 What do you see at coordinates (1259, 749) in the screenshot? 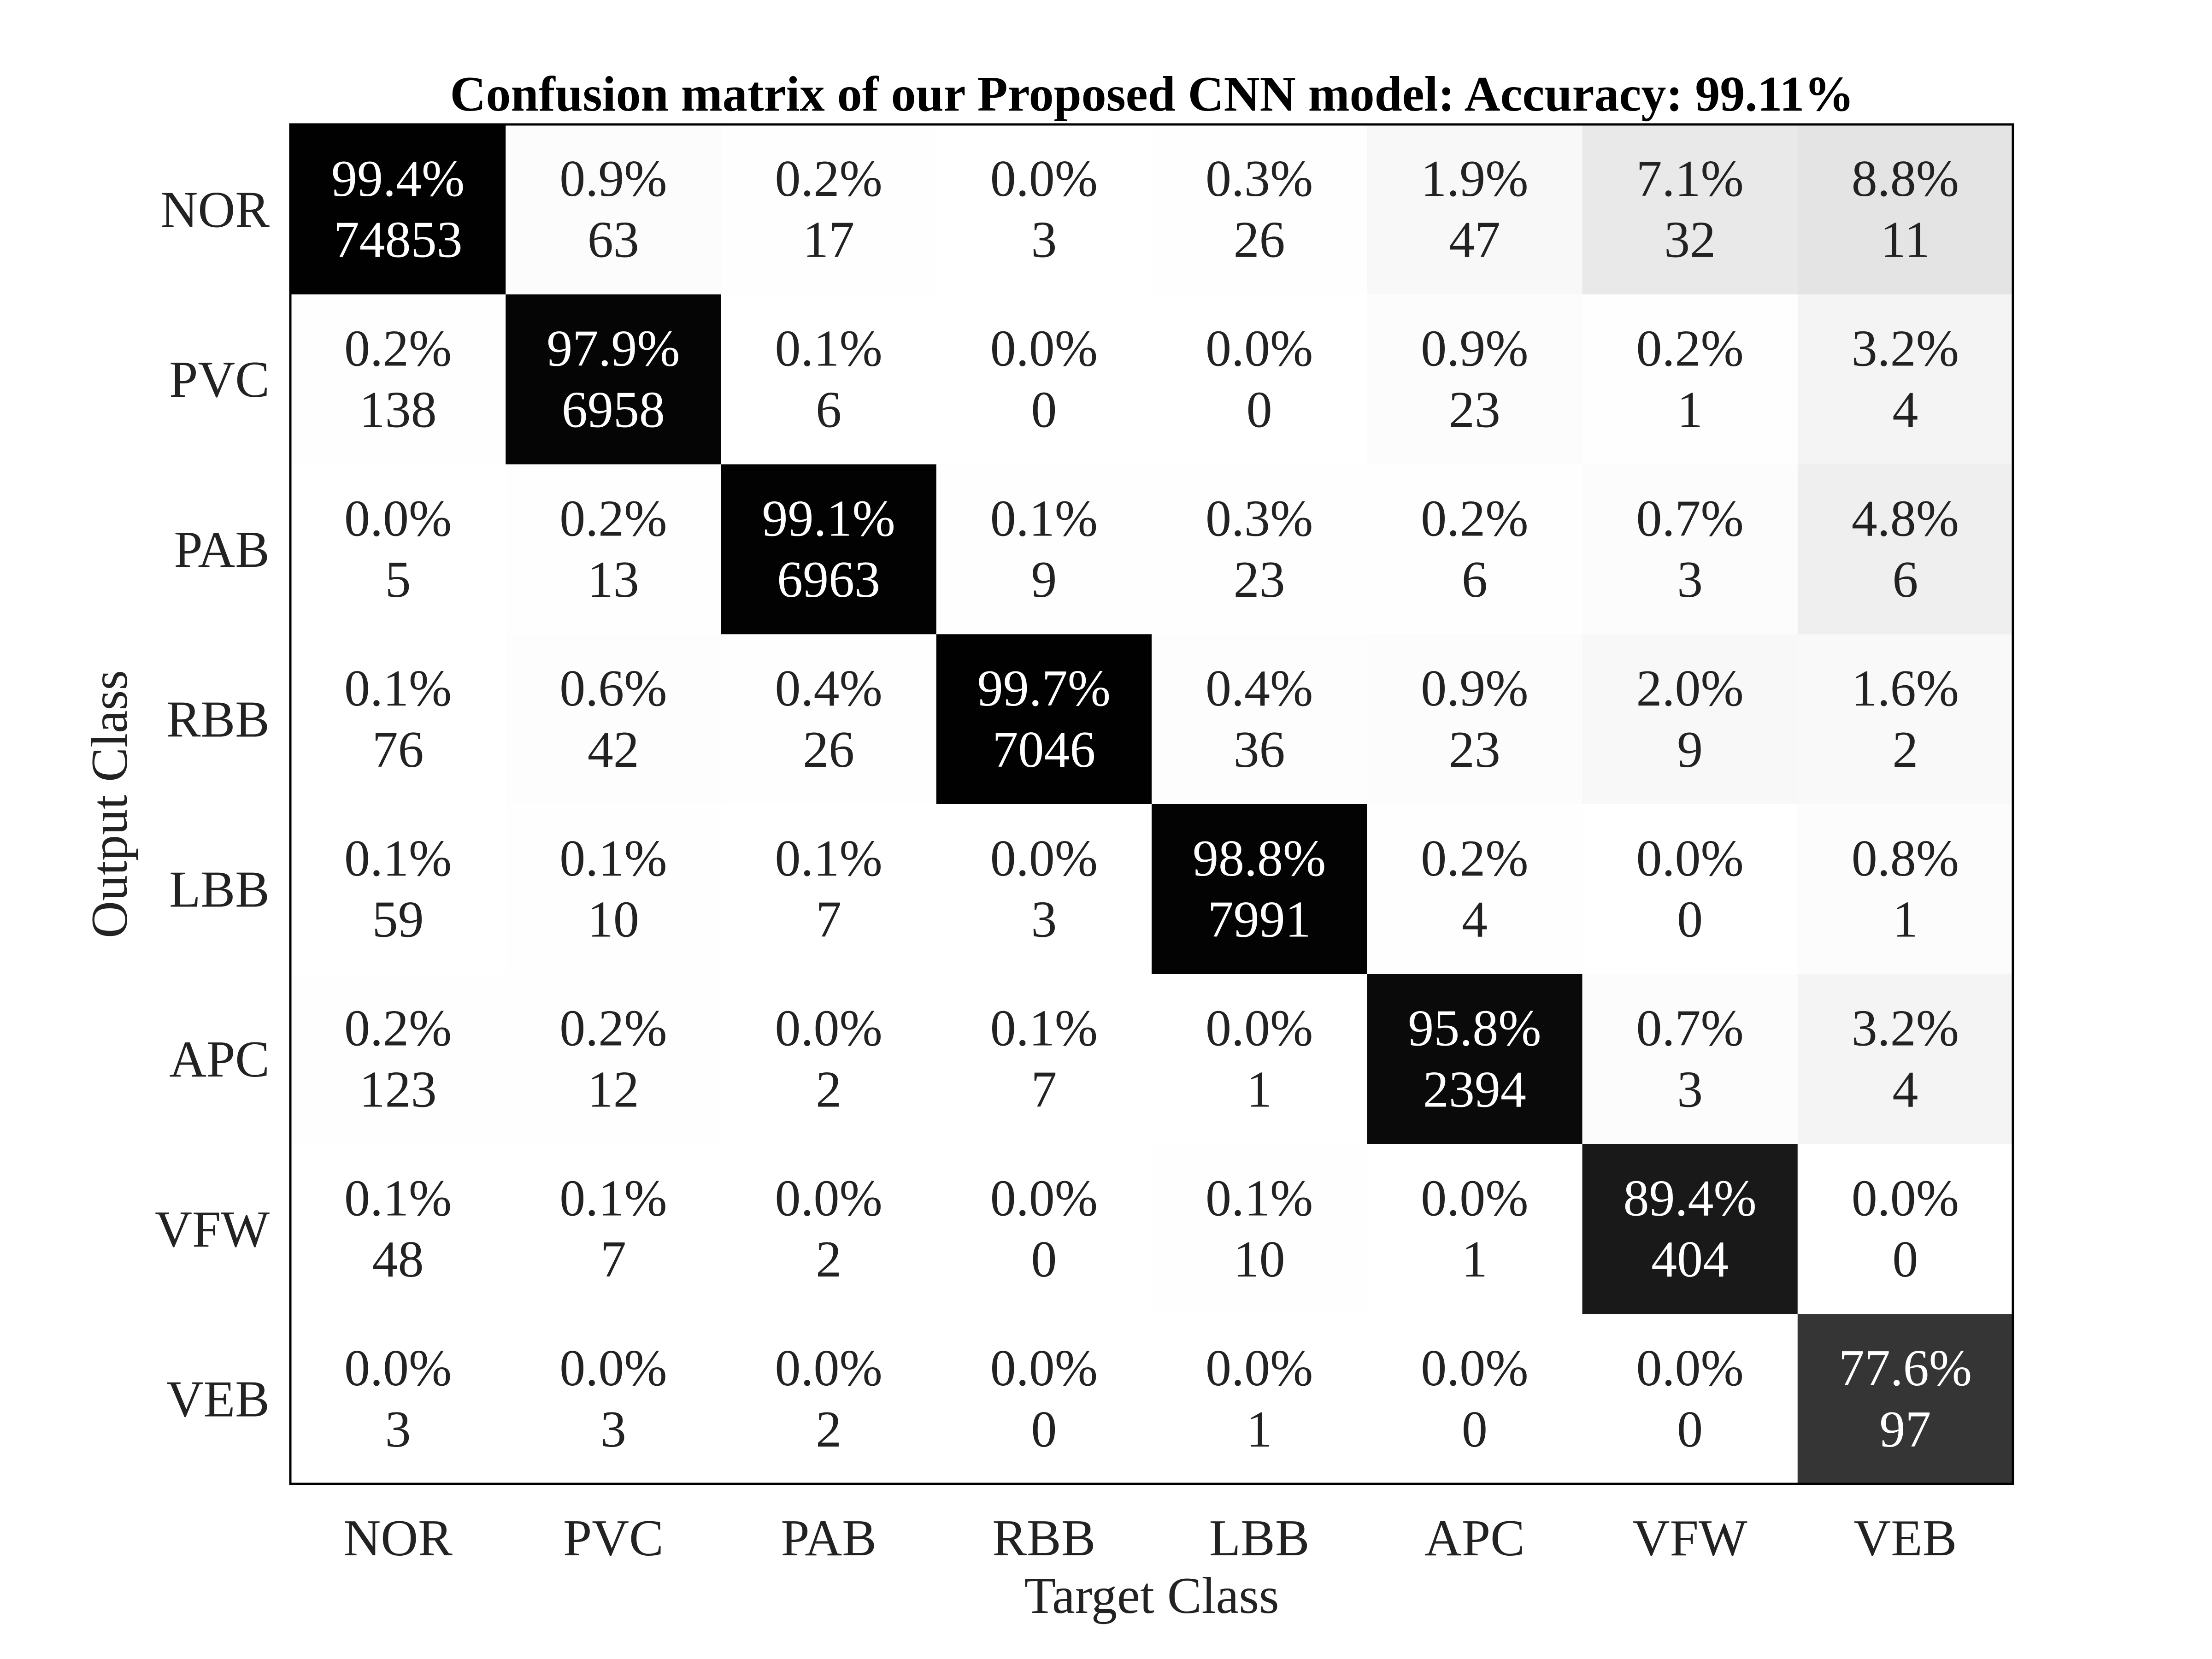
I see `cell-count-label: 36` at bounding box center [1259, 749].